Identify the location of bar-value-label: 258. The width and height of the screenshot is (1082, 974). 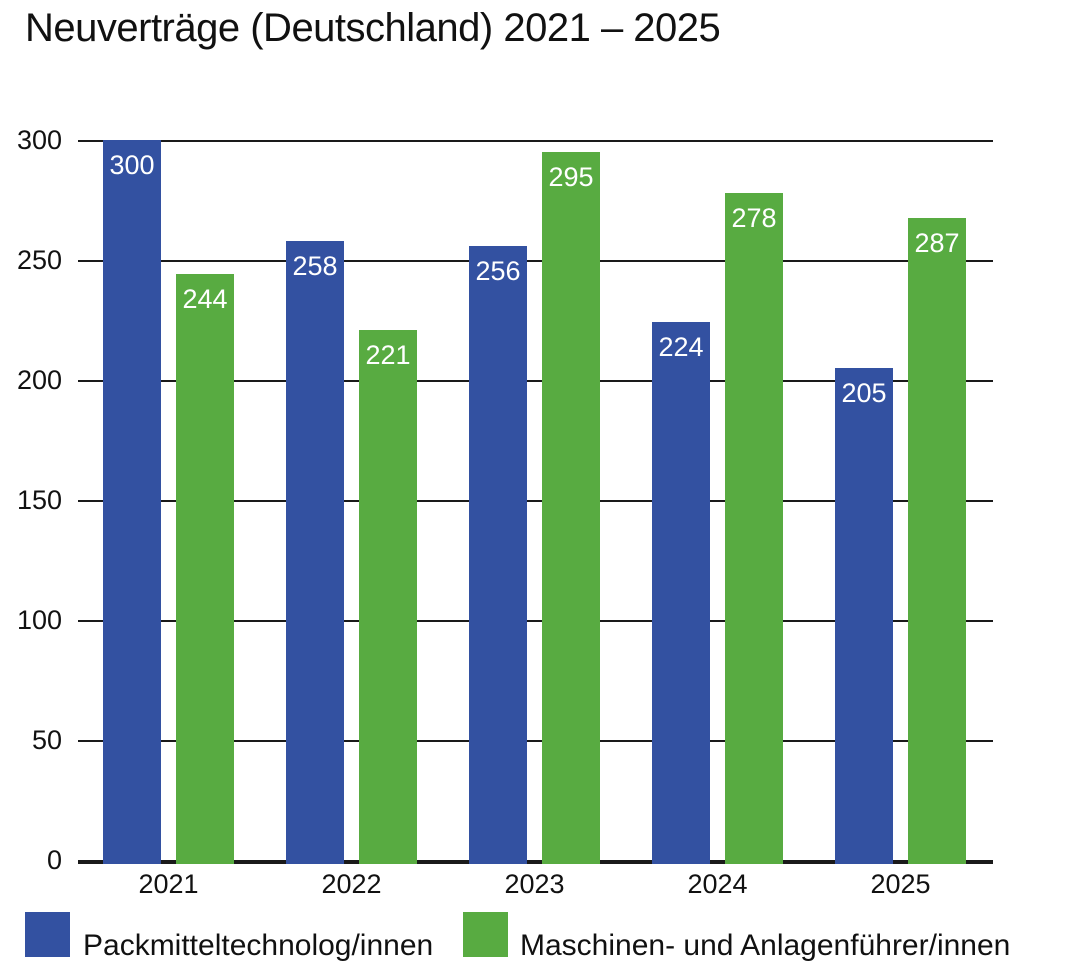
(315, 266).